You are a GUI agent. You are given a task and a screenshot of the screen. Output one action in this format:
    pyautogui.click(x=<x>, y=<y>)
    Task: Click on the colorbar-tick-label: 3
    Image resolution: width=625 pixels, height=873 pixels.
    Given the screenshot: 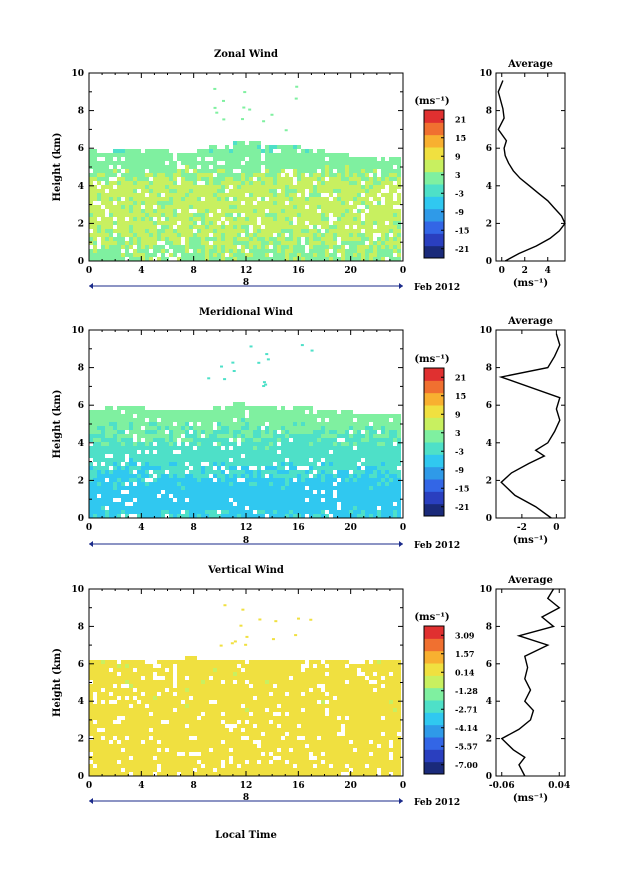 What is the action you would take?
    pyautogui.click(x=458, y=175)
    